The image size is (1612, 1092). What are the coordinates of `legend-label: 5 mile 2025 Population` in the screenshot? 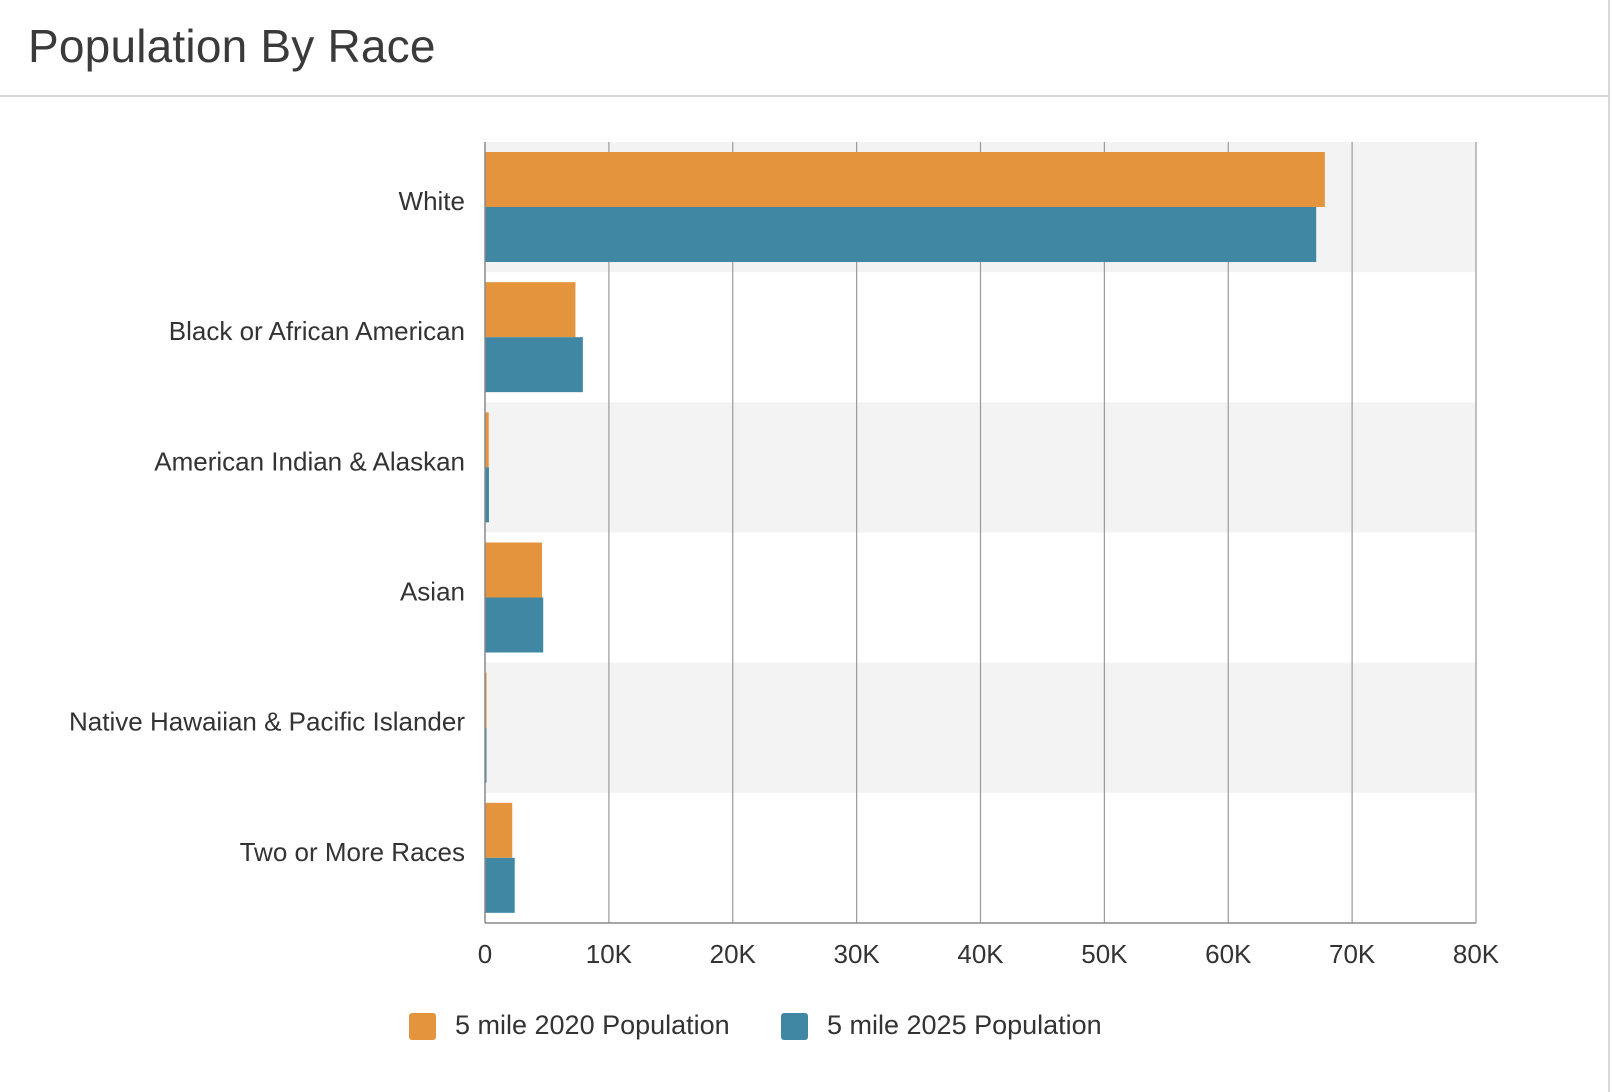 It's located at (964, 1025).